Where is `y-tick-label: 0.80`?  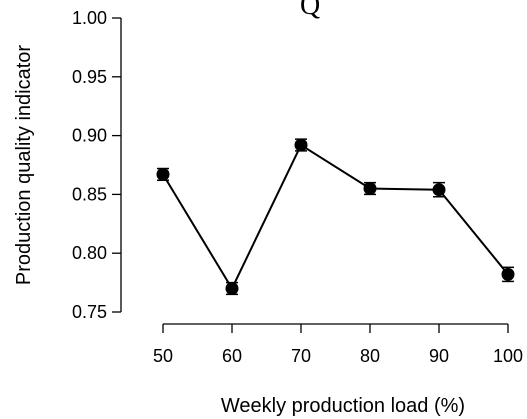 y-tick-label: 0.80 is located at coordinates (89, 253).